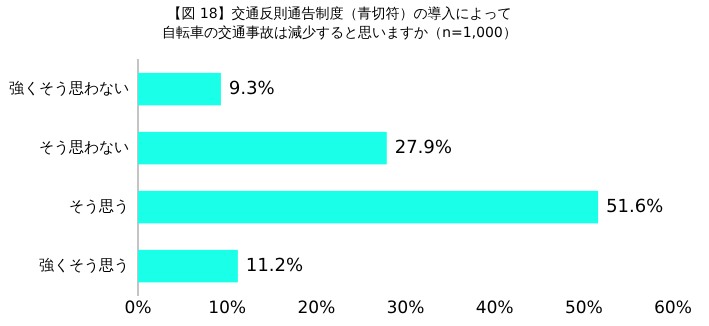  I want to click on y-tick-label: そう思う, so click(99, 205).